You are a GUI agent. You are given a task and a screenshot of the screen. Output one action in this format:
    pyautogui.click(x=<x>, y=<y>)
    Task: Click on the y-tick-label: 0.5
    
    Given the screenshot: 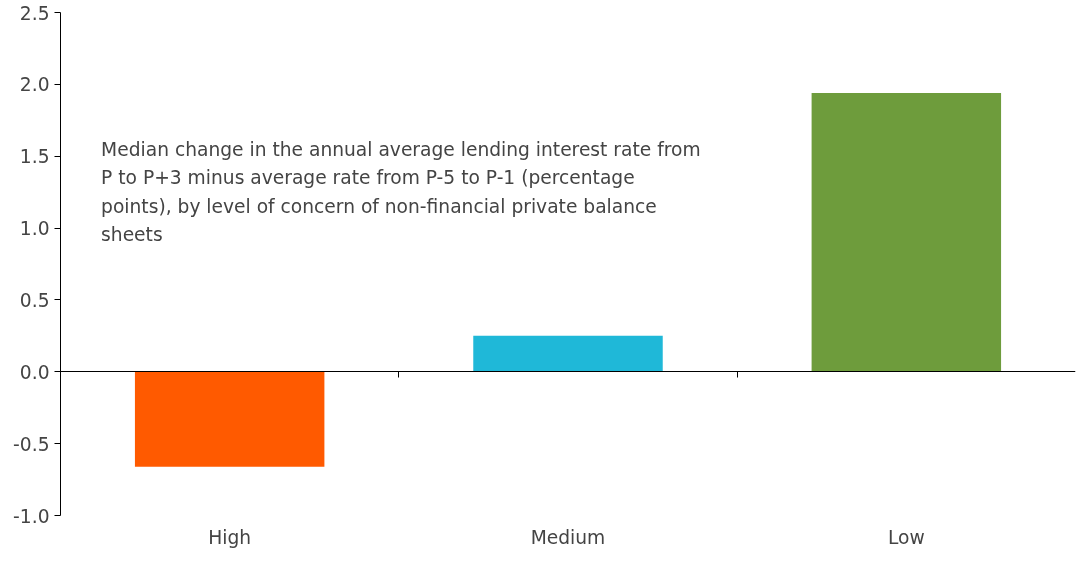 What is the action you would take?
    pyautogui.click(x=34, y=300)
    